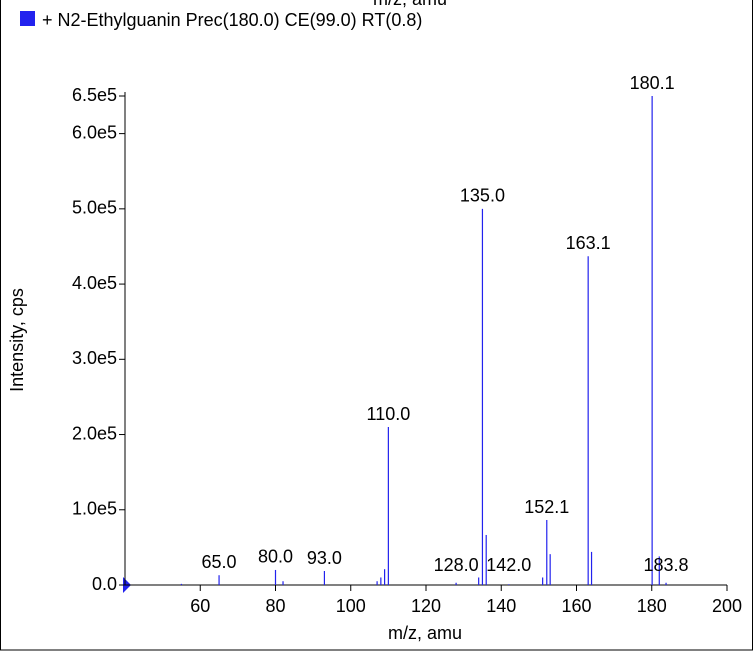  What do you see at coordinates (200, 606) in the screenshot?
I see `x-tick-label: 60` at bounding box center [200, 606].